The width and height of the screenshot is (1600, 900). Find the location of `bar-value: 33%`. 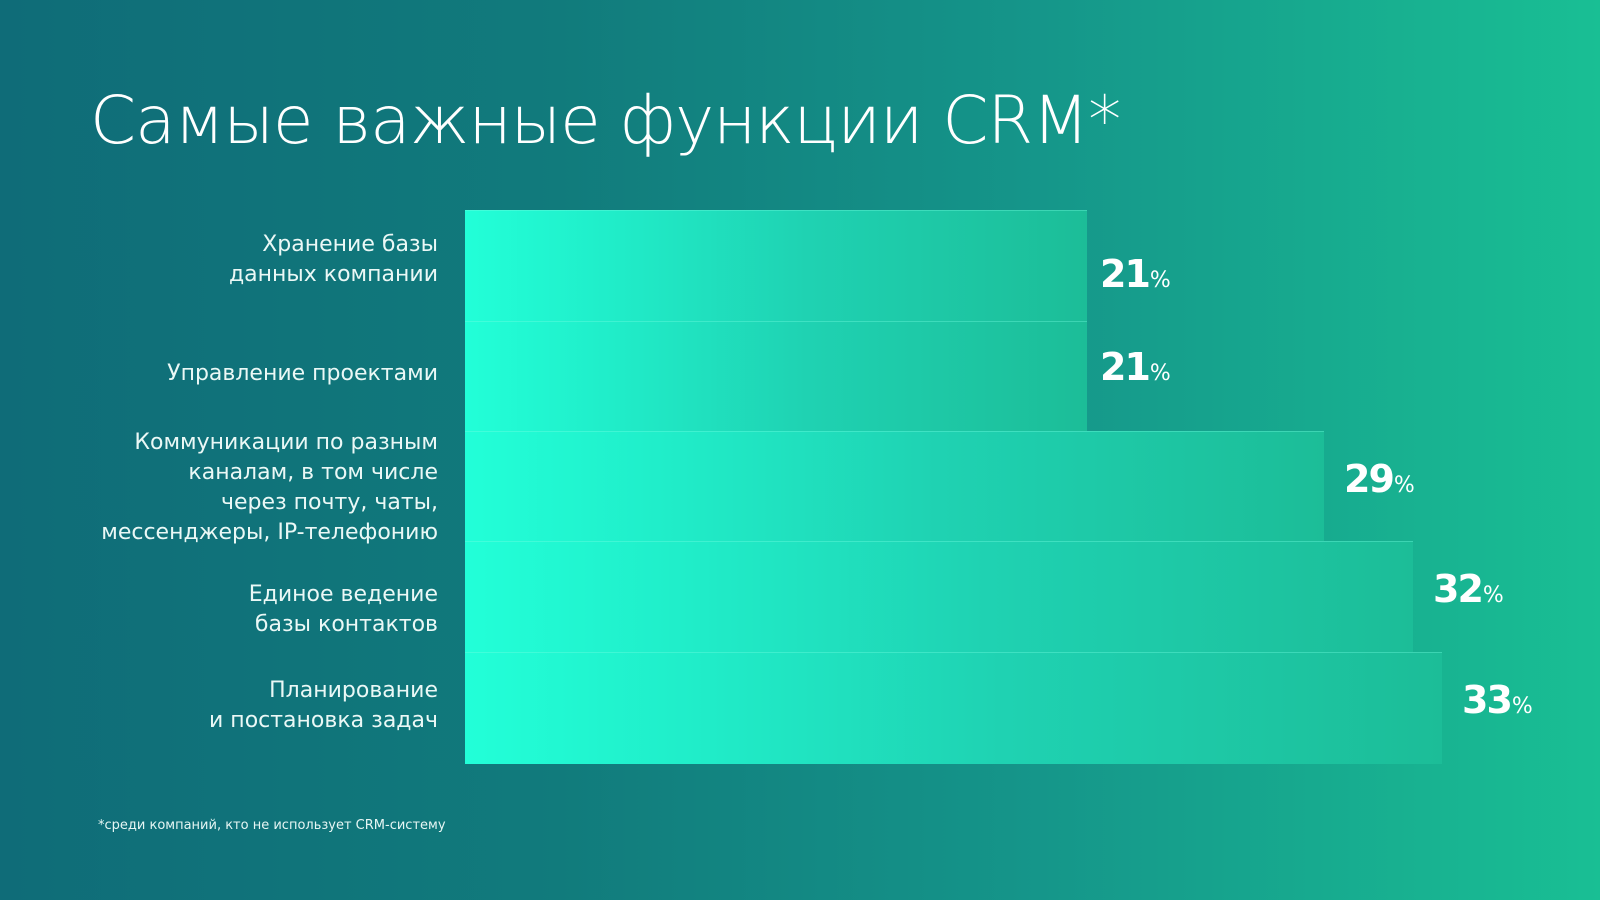

bar-value: 33% is located at coordinates (1497, 700).